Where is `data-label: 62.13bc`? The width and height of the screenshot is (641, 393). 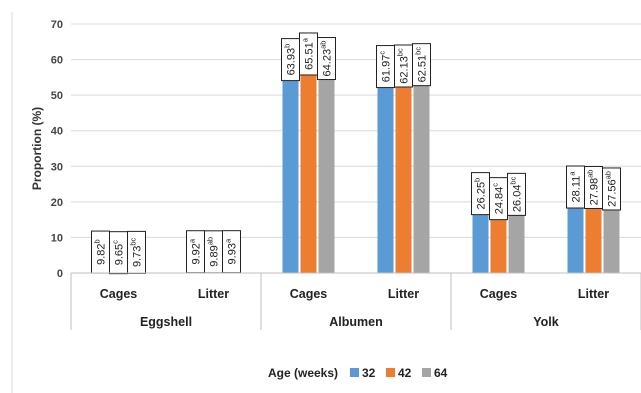 data-label: 62.13bc is located at coordinates (403, 66).